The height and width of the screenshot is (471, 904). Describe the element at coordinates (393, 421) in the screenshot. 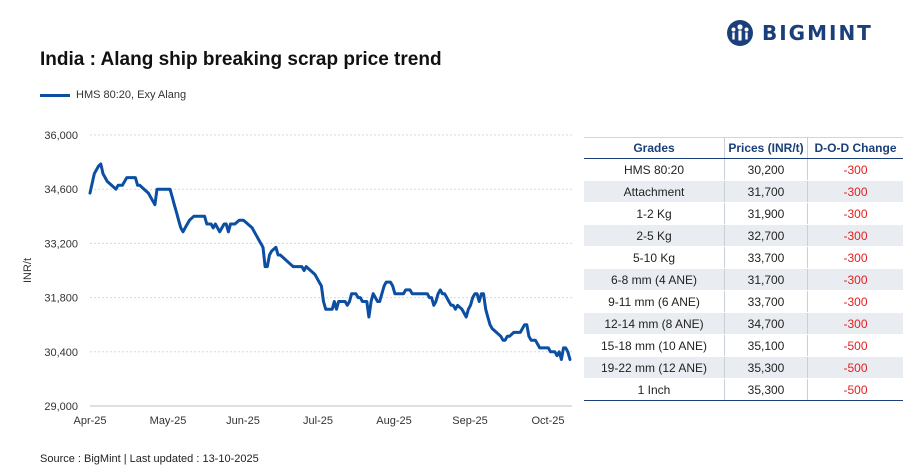

I see `x-tick-label: Aug-25` at that location.